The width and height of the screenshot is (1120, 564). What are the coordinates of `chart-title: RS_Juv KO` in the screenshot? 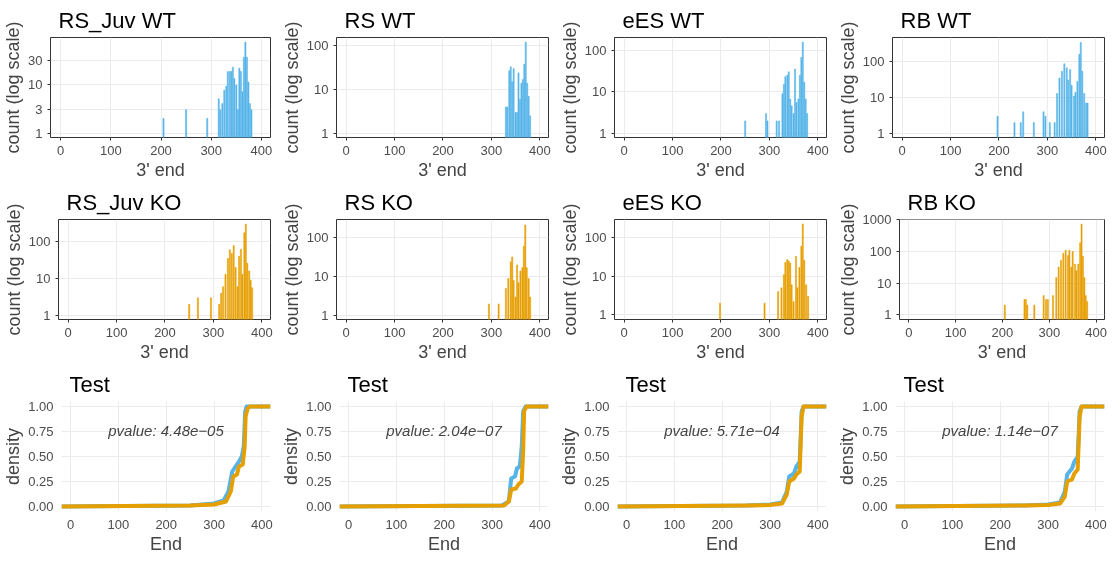 It's located at (124, 202).